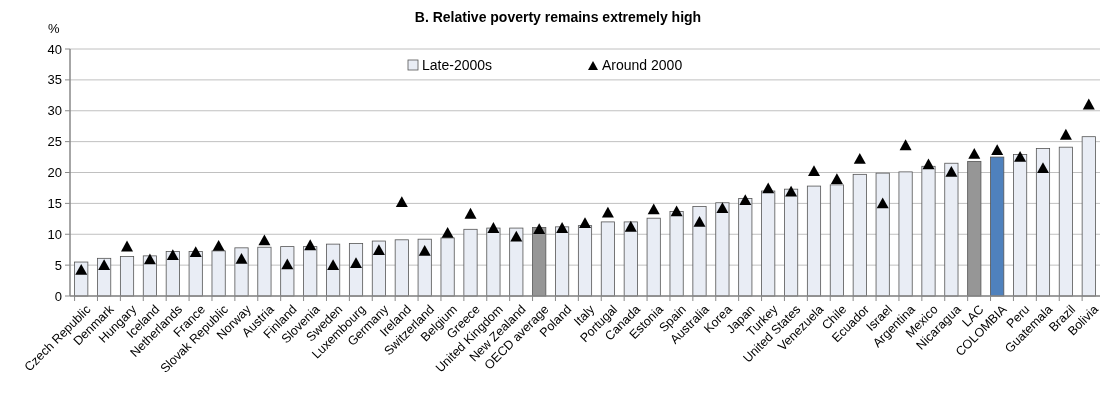 Image resolution: width=1116 pixels, height=412 pixels. Describe the element at coordinates (58, 265) in the screenshot. I see `y-tick-label: 5` at that location.